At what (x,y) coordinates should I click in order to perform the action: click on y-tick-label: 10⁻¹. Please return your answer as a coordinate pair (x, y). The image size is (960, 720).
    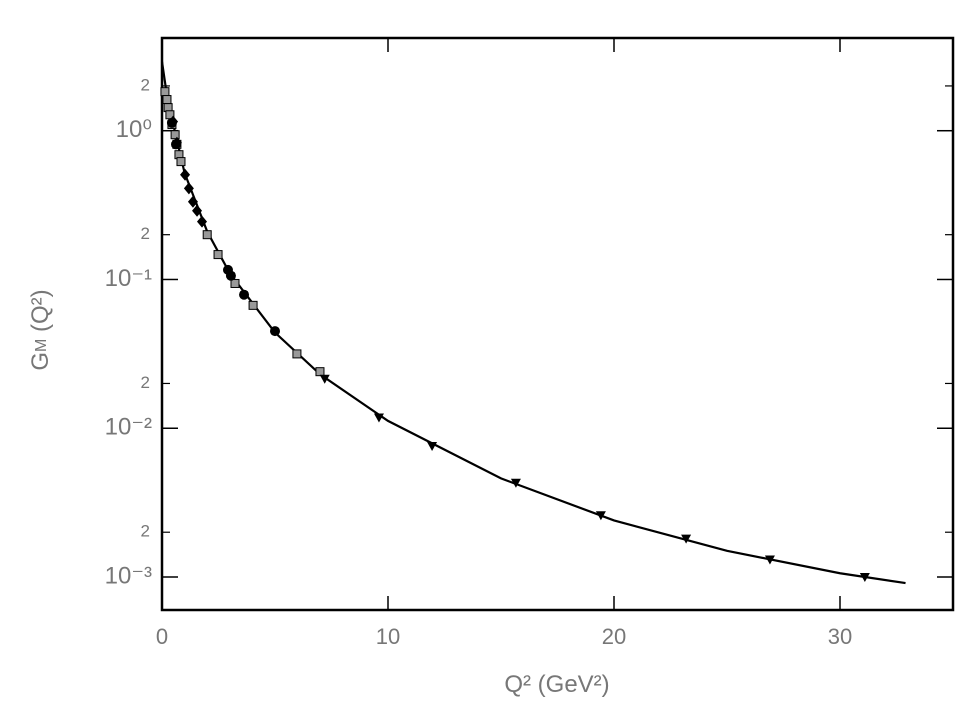
    Looking at the image, I should click on (128, 278).